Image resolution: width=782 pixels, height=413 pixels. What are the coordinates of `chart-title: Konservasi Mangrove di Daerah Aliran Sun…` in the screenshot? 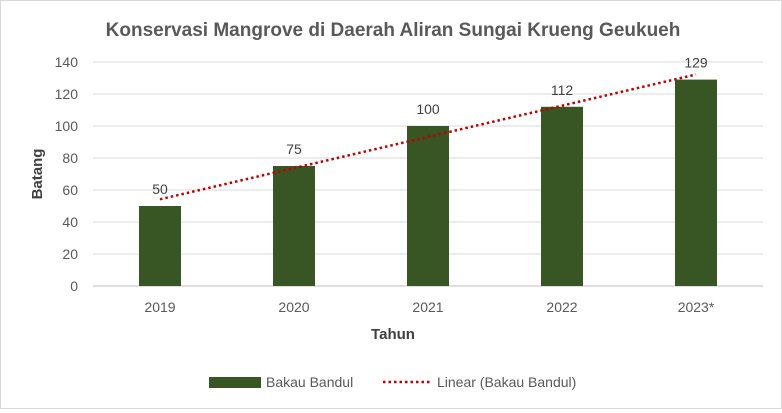 It's located at (393, 30).